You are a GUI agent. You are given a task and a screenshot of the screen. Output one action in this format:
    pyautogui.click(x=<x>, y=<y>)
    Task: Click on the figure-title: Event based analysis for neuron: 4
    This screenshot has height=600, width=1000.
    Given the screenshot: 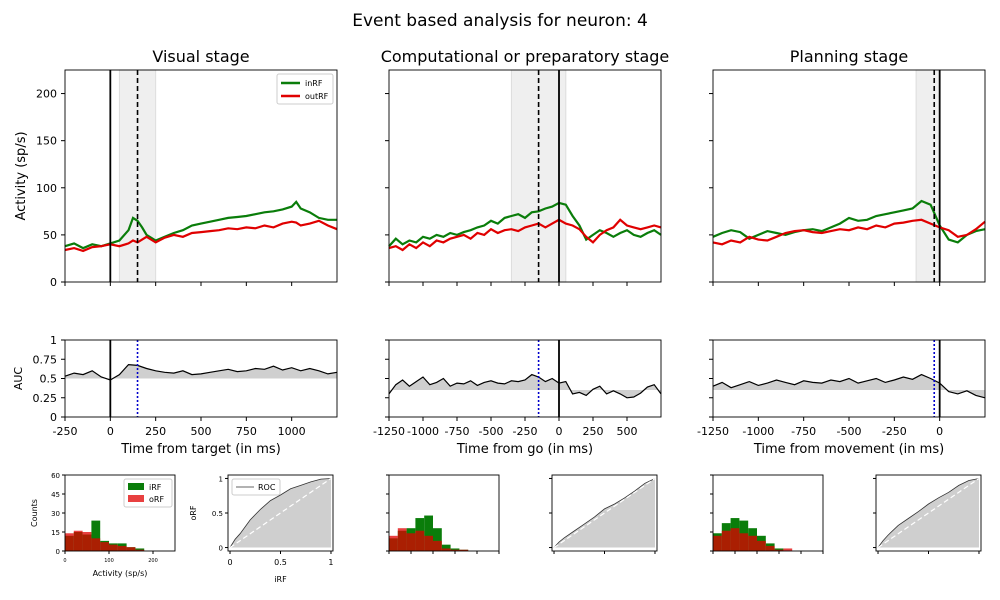 What is the action you would take?
    pyautogui.click(x=500, y=21)
    